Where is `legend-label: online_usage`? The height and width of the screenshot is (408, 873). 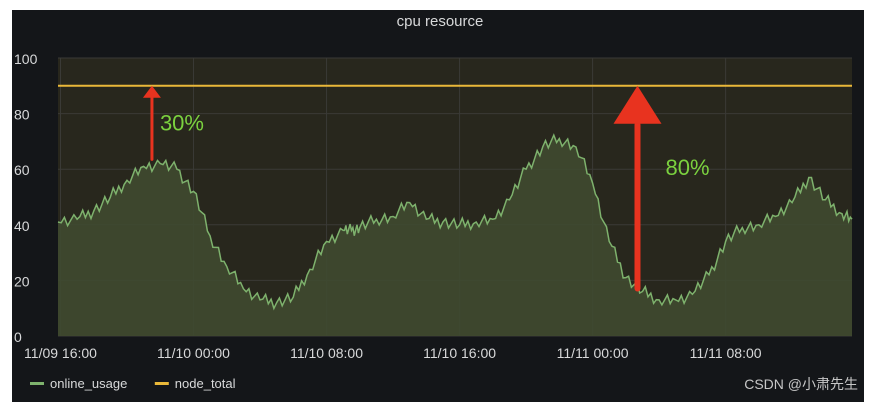
legend-label: online_usage is located at coordinates (88, 383).